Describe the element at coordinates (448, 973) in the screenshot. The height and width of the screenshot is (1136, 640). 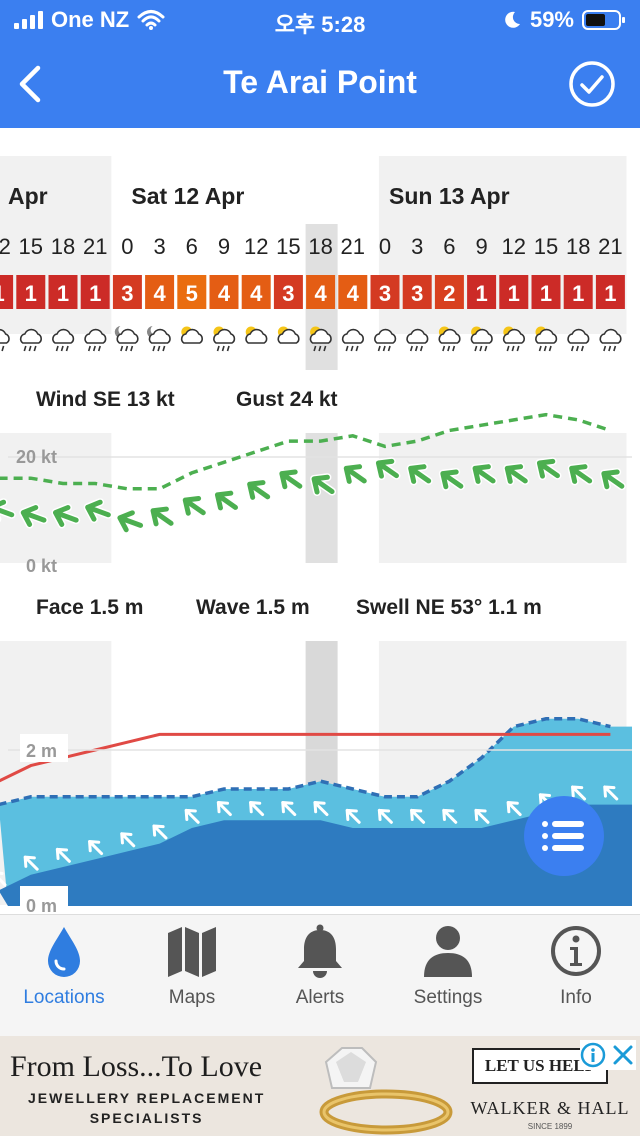
I see `tab-settings: Settings` at that location.